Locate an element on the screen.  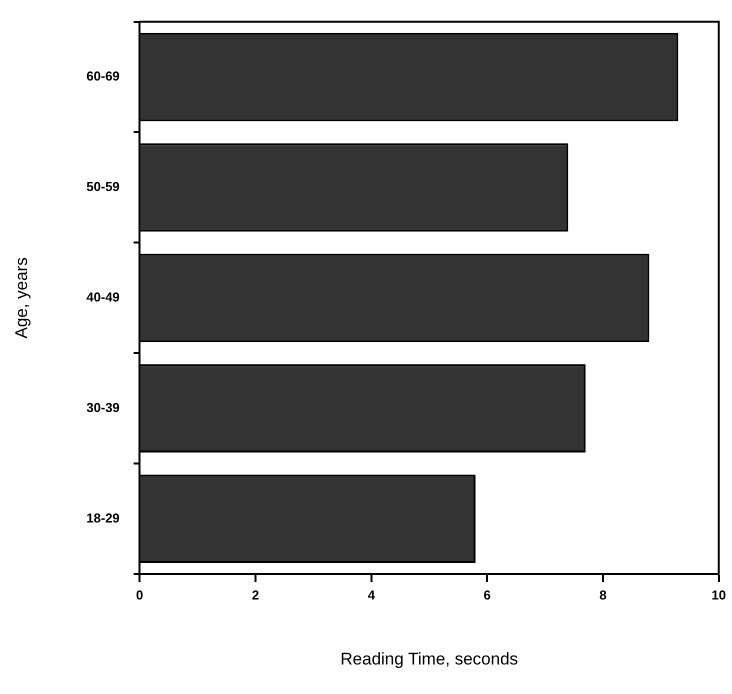
x-tick-label: 6 is located at coordinates (487, 594).